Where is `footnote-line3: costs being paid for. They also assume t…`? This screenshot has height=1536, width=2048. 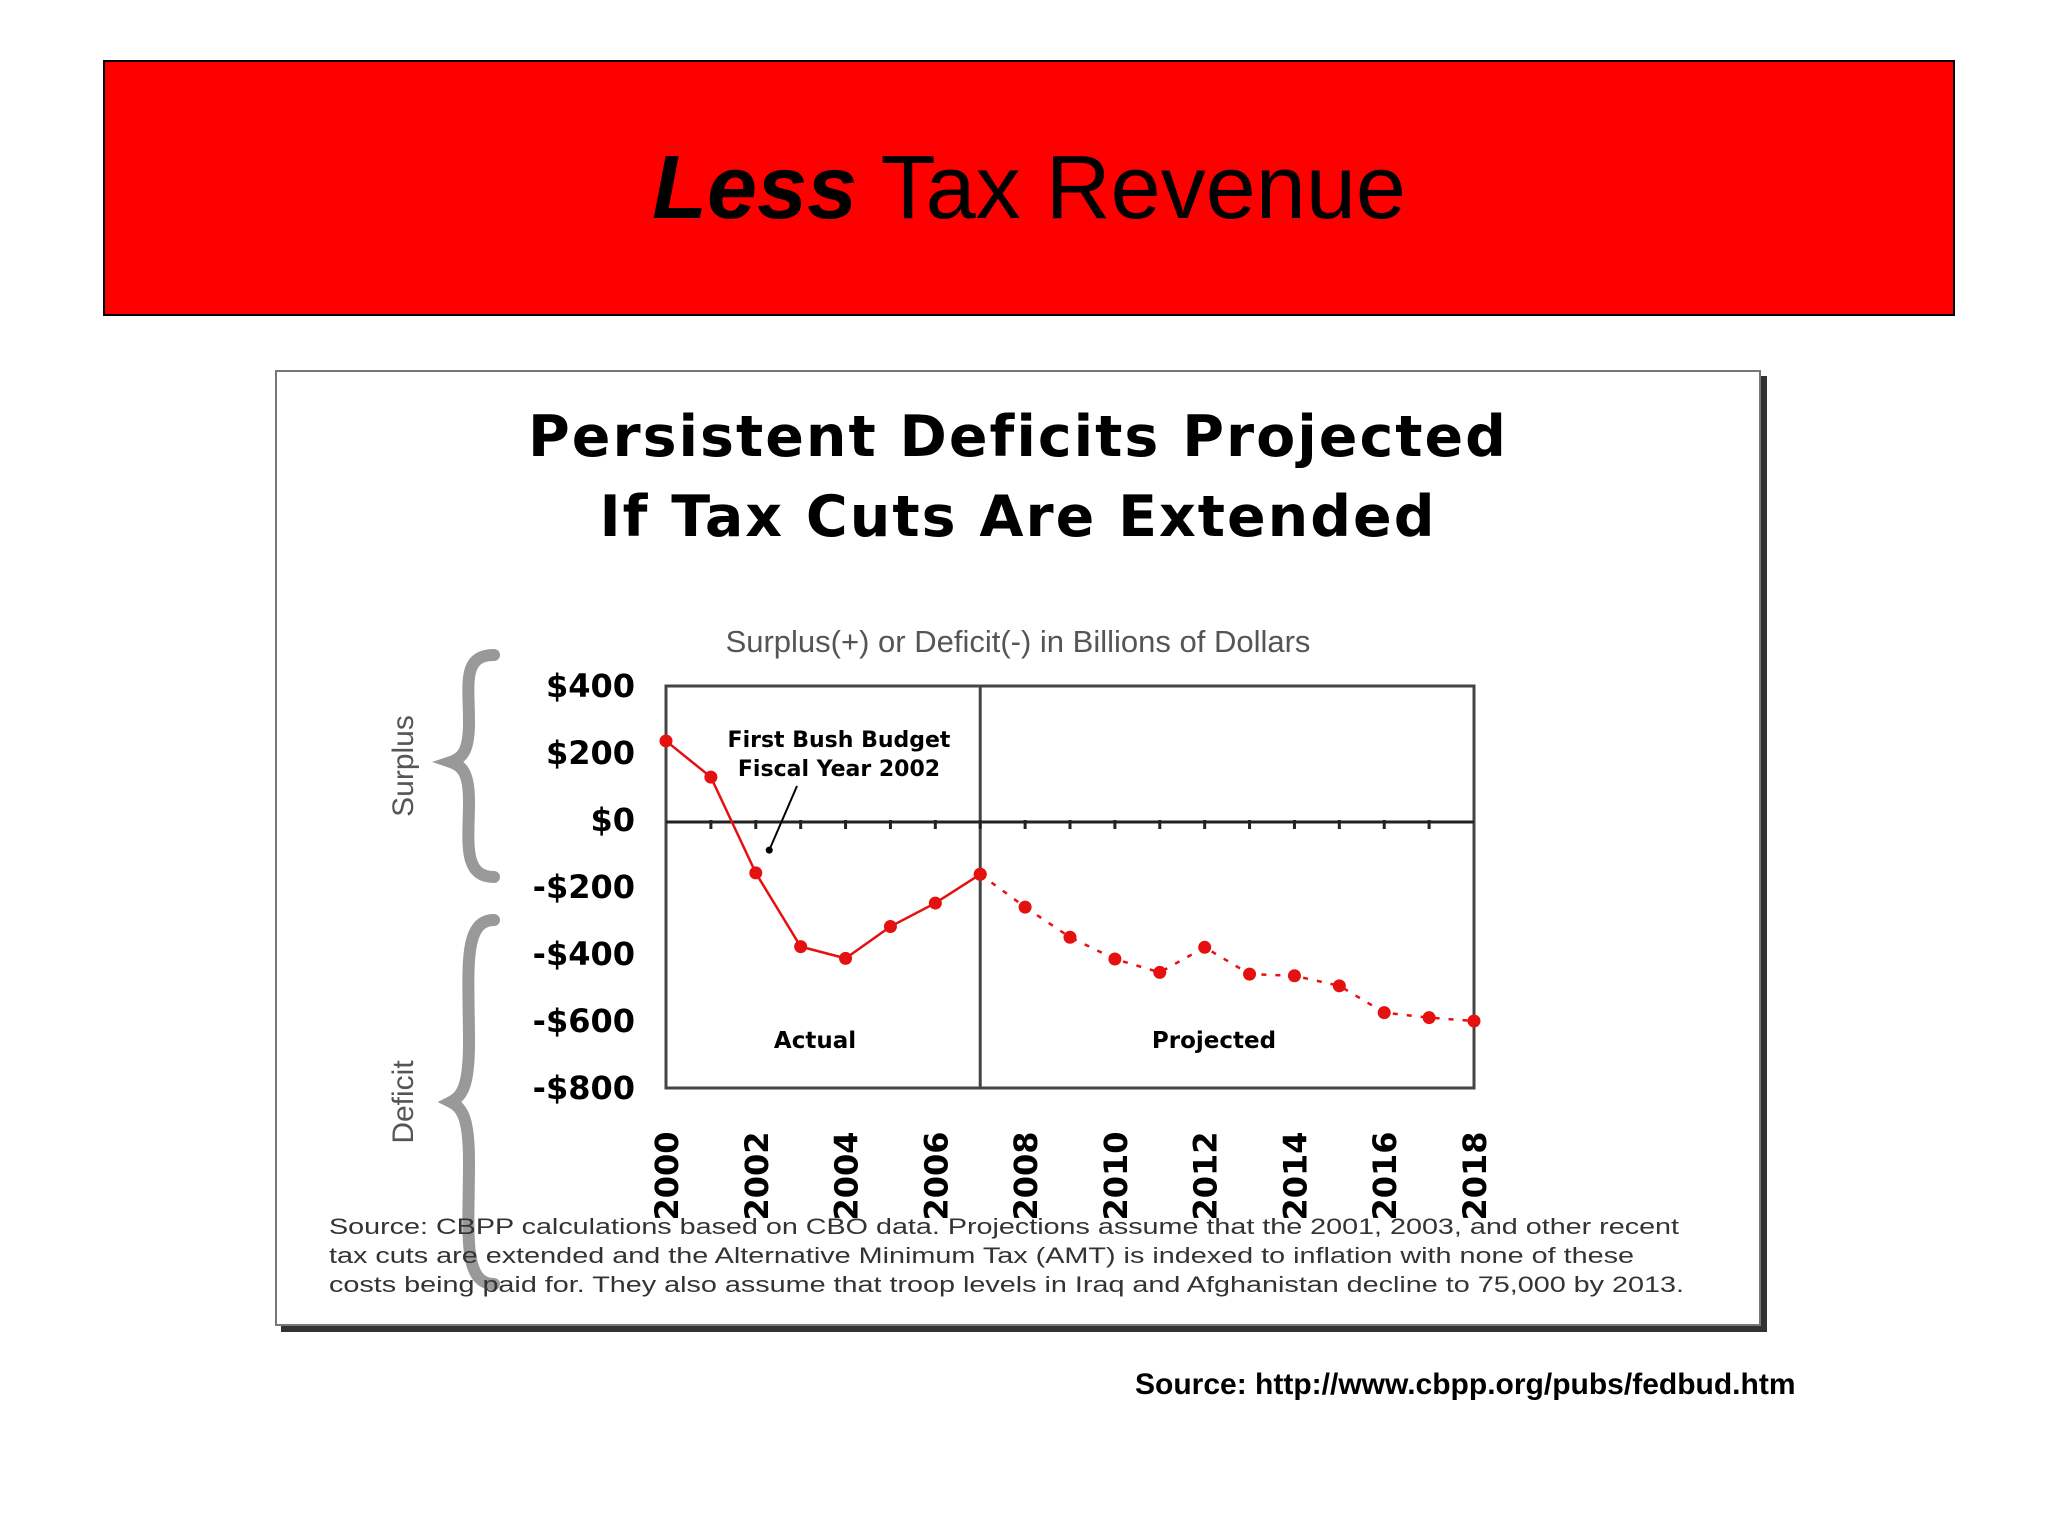
footnote-line3: costs being paid for. They also assume t… is located at coordinates (1006, 1284).